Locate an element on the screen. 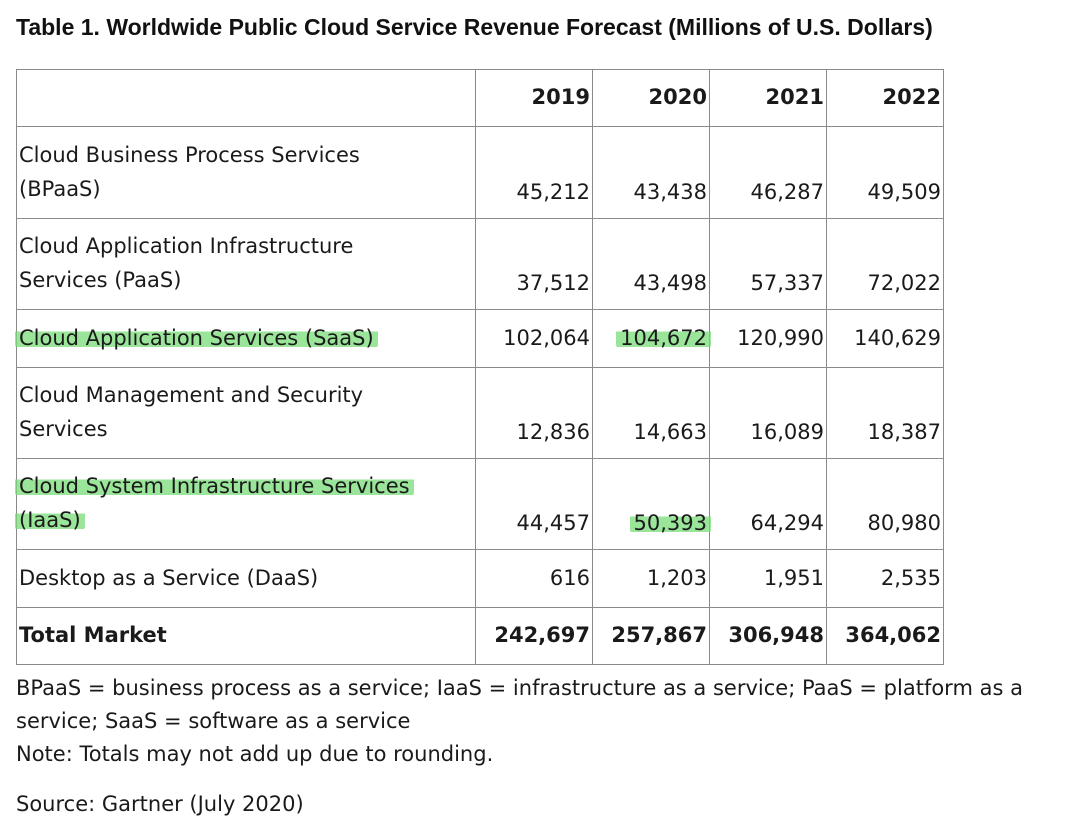 The width and height of the screenshot is (1080, 832). table-cell: 1,203 is located at coordinates (651, 578).